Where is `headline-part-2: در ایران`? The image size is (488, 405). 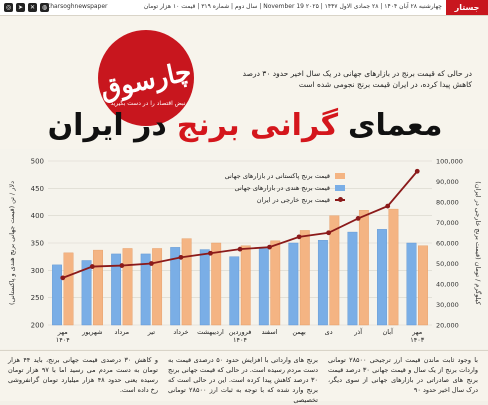 headline-part-2: در ایران is located at coordinates (107, 125).